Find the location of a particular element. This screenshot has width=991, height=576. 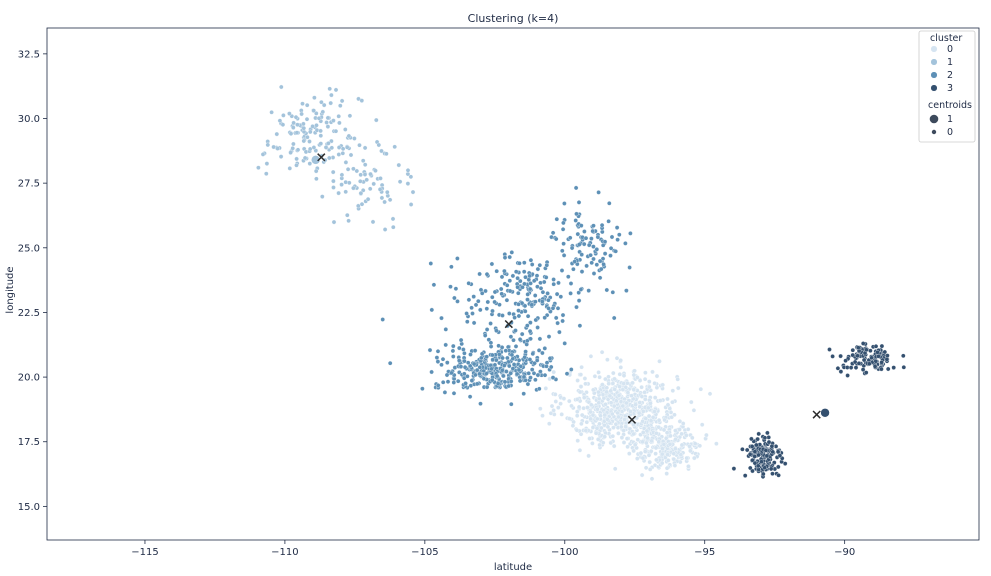

legend-label: 1 is located at coordinates (950, 62).